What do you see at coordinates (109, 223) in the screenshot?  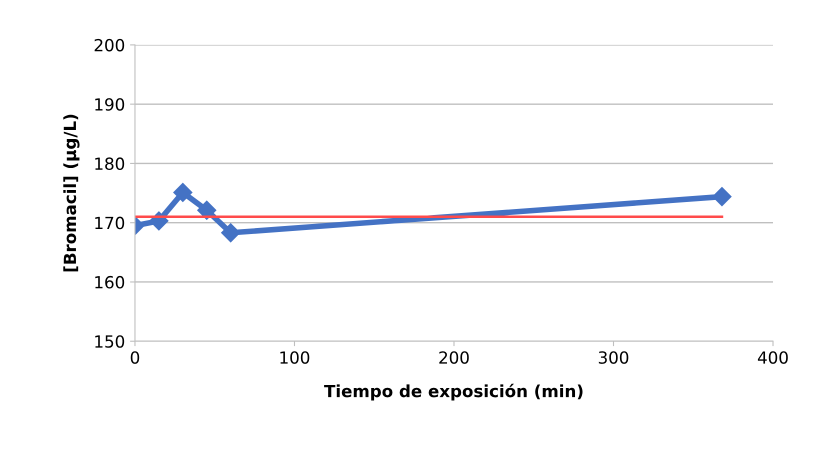 I see `y-tick-label: 170` at bounding box center [109, 223].